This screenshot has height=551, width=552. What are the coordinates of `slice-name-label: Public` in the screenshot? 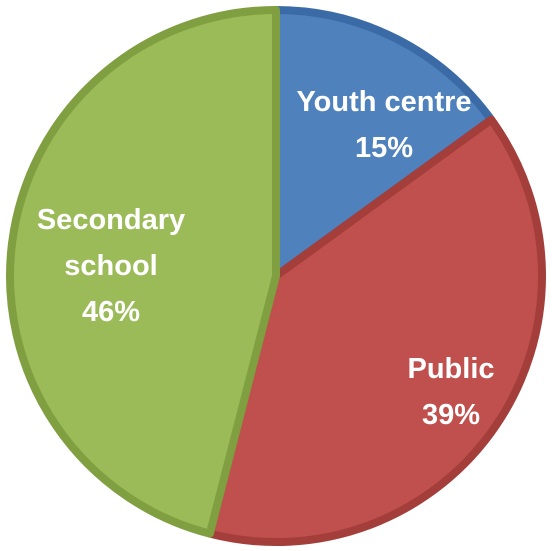 It's located at (450, 369).